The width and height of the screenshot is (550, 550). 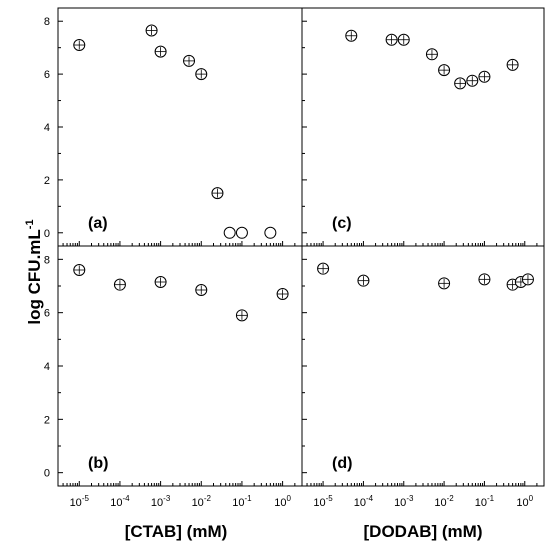 I want to click on x-axis-label-dodab: [DODAB] (mM), so click(x=423, y=531).